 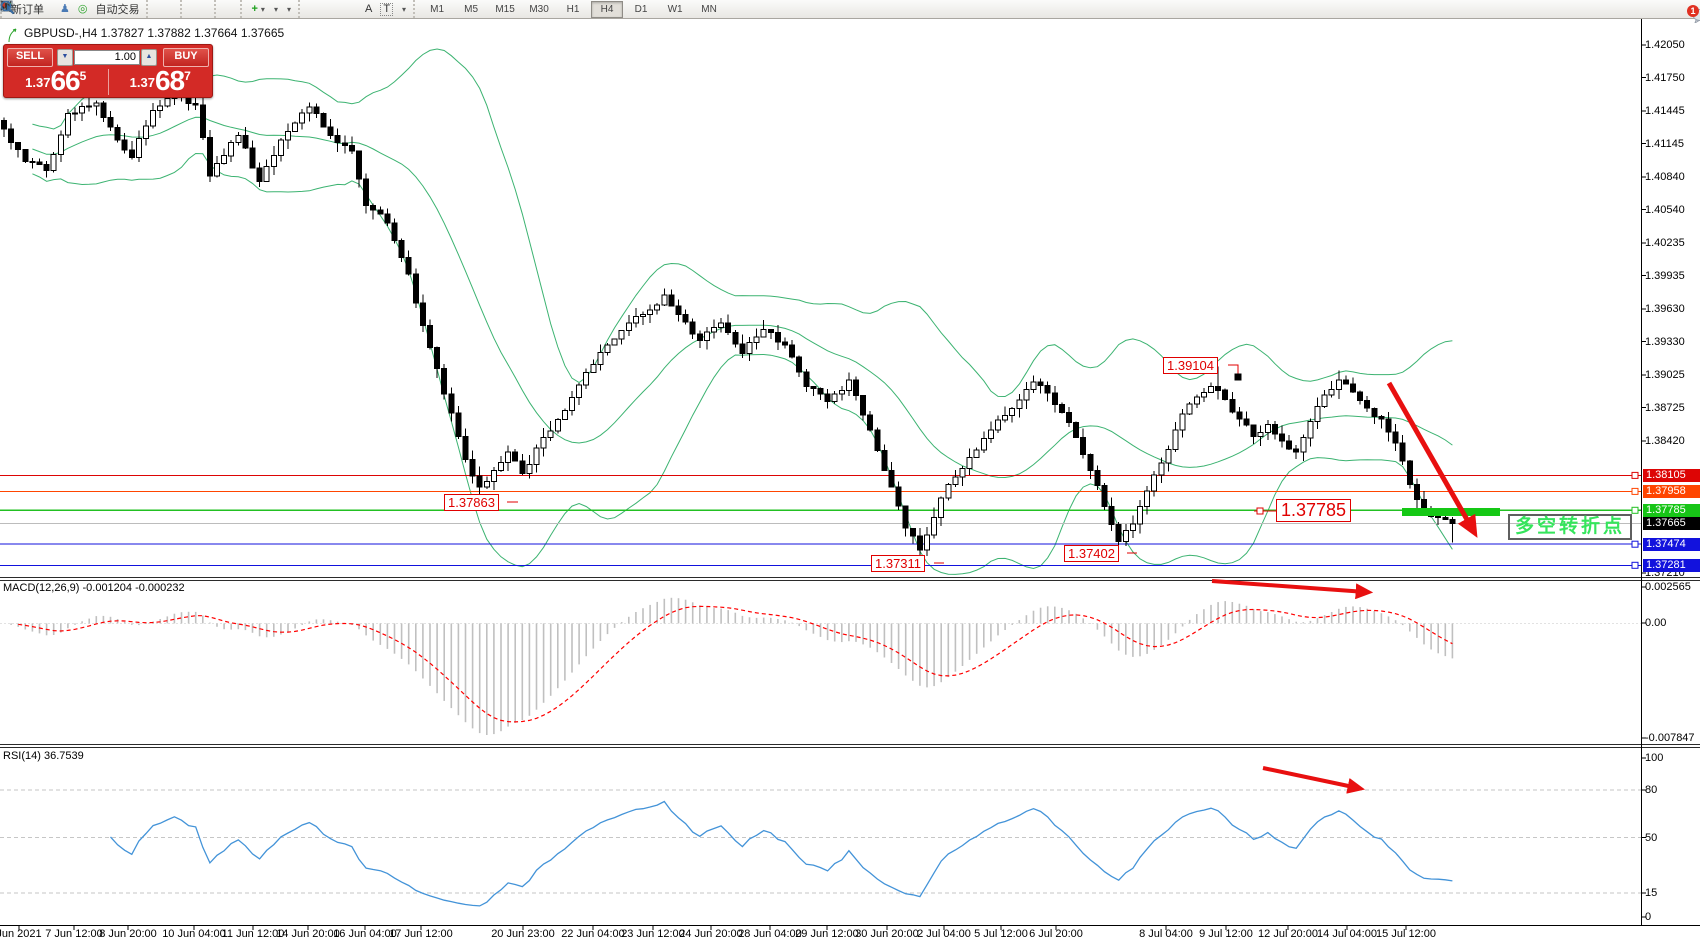 I want to click on templates-dropdown-icon: ▾, so click(x=288, y=9).